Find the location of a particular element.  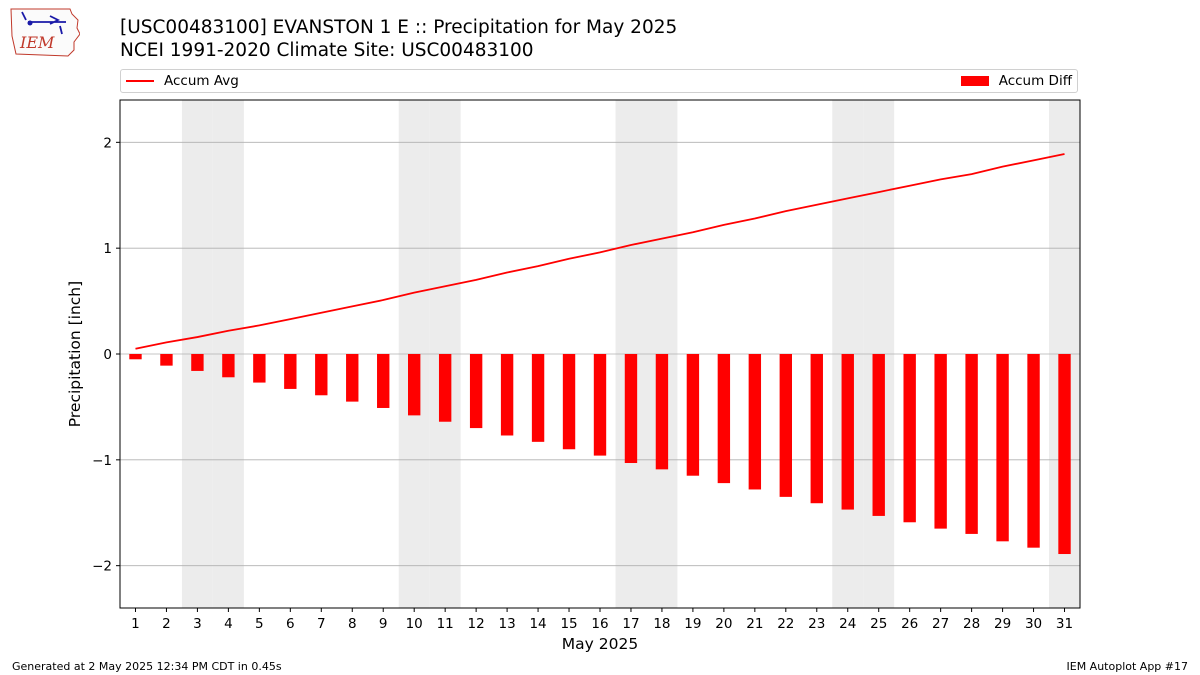

x-axis-label: May 2025 is located at coordinates (600, 644).